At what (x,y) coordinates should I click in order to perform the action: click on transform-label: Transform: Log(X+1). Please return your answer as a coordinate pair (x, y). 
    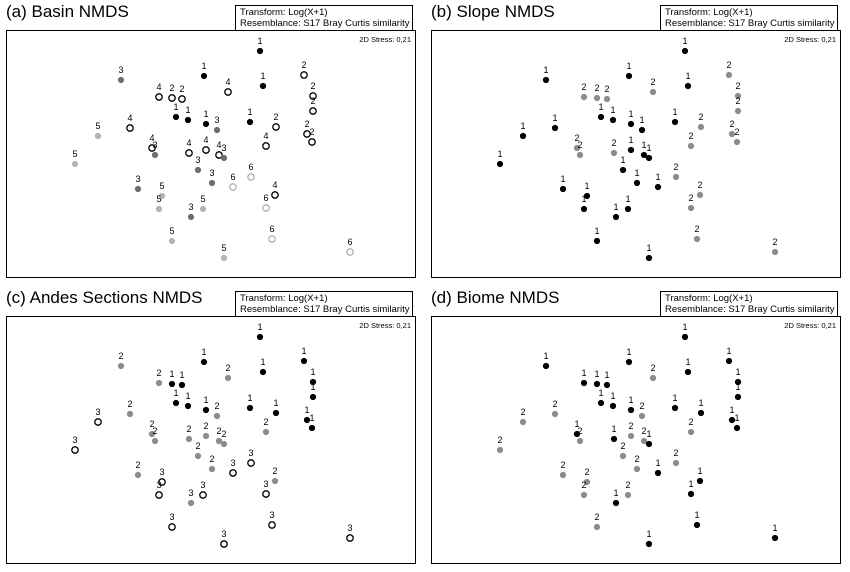
    Looking at the image, I should click on (284, 298).